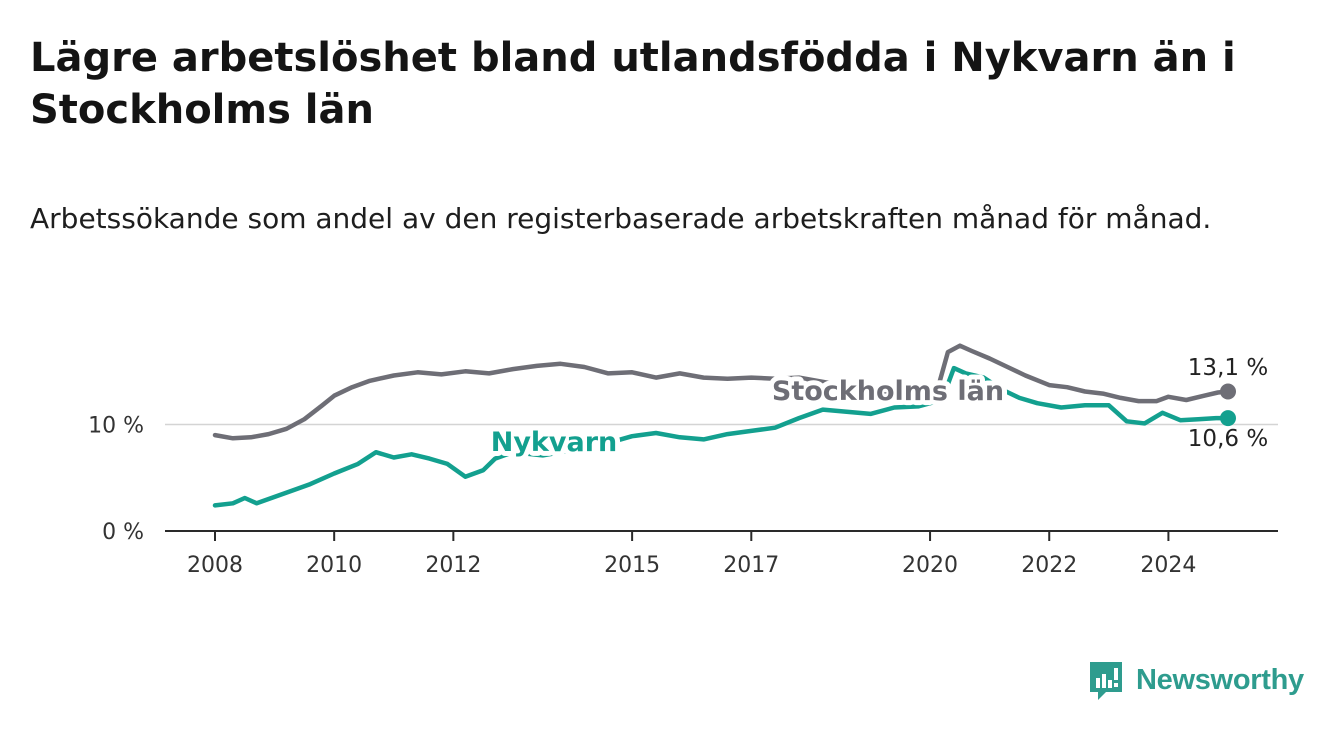 The width and height of the screenshot is (1340, 734). I want to click on x-tick-label: 2024, so click(1168, 565).